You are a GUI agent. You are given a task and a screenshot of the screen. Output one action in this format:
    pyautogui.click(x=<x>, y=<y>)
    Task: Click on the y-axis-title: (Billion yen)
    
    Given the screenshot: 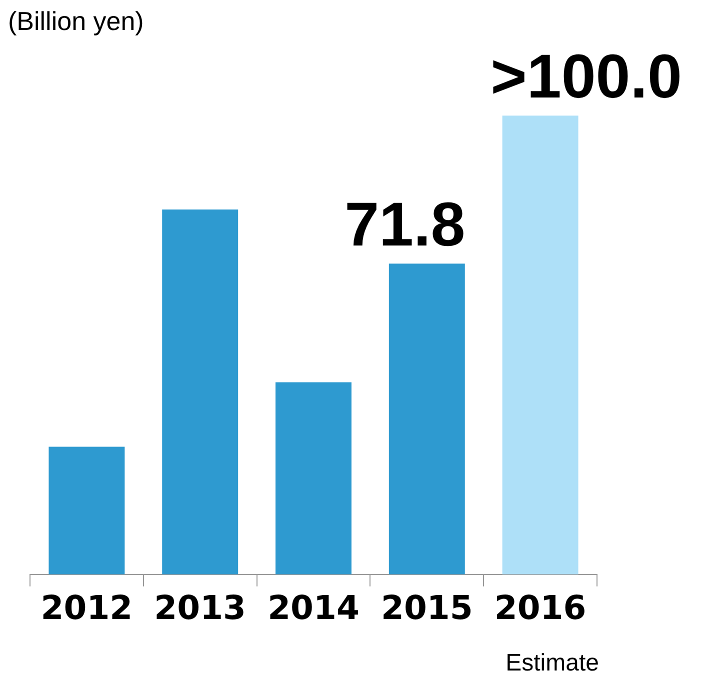 What is the action you would take?
    pyautogui.click(x=76, y=21)
    